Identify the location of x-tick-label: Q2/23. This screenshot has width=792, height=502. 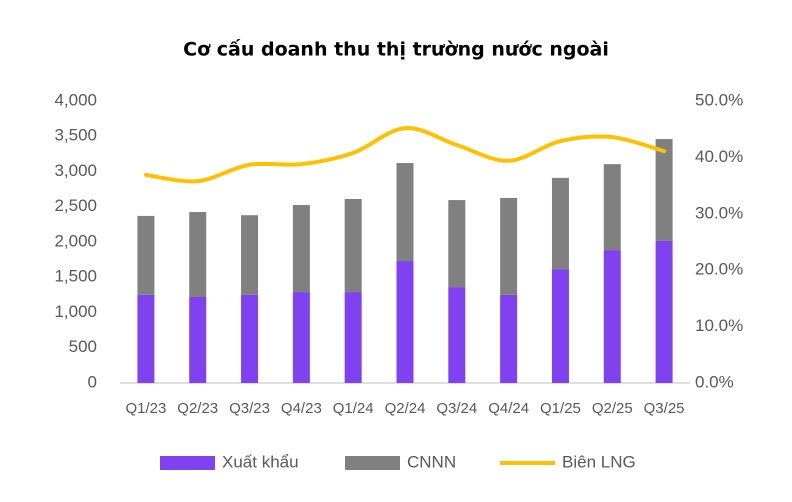
(197, 408).